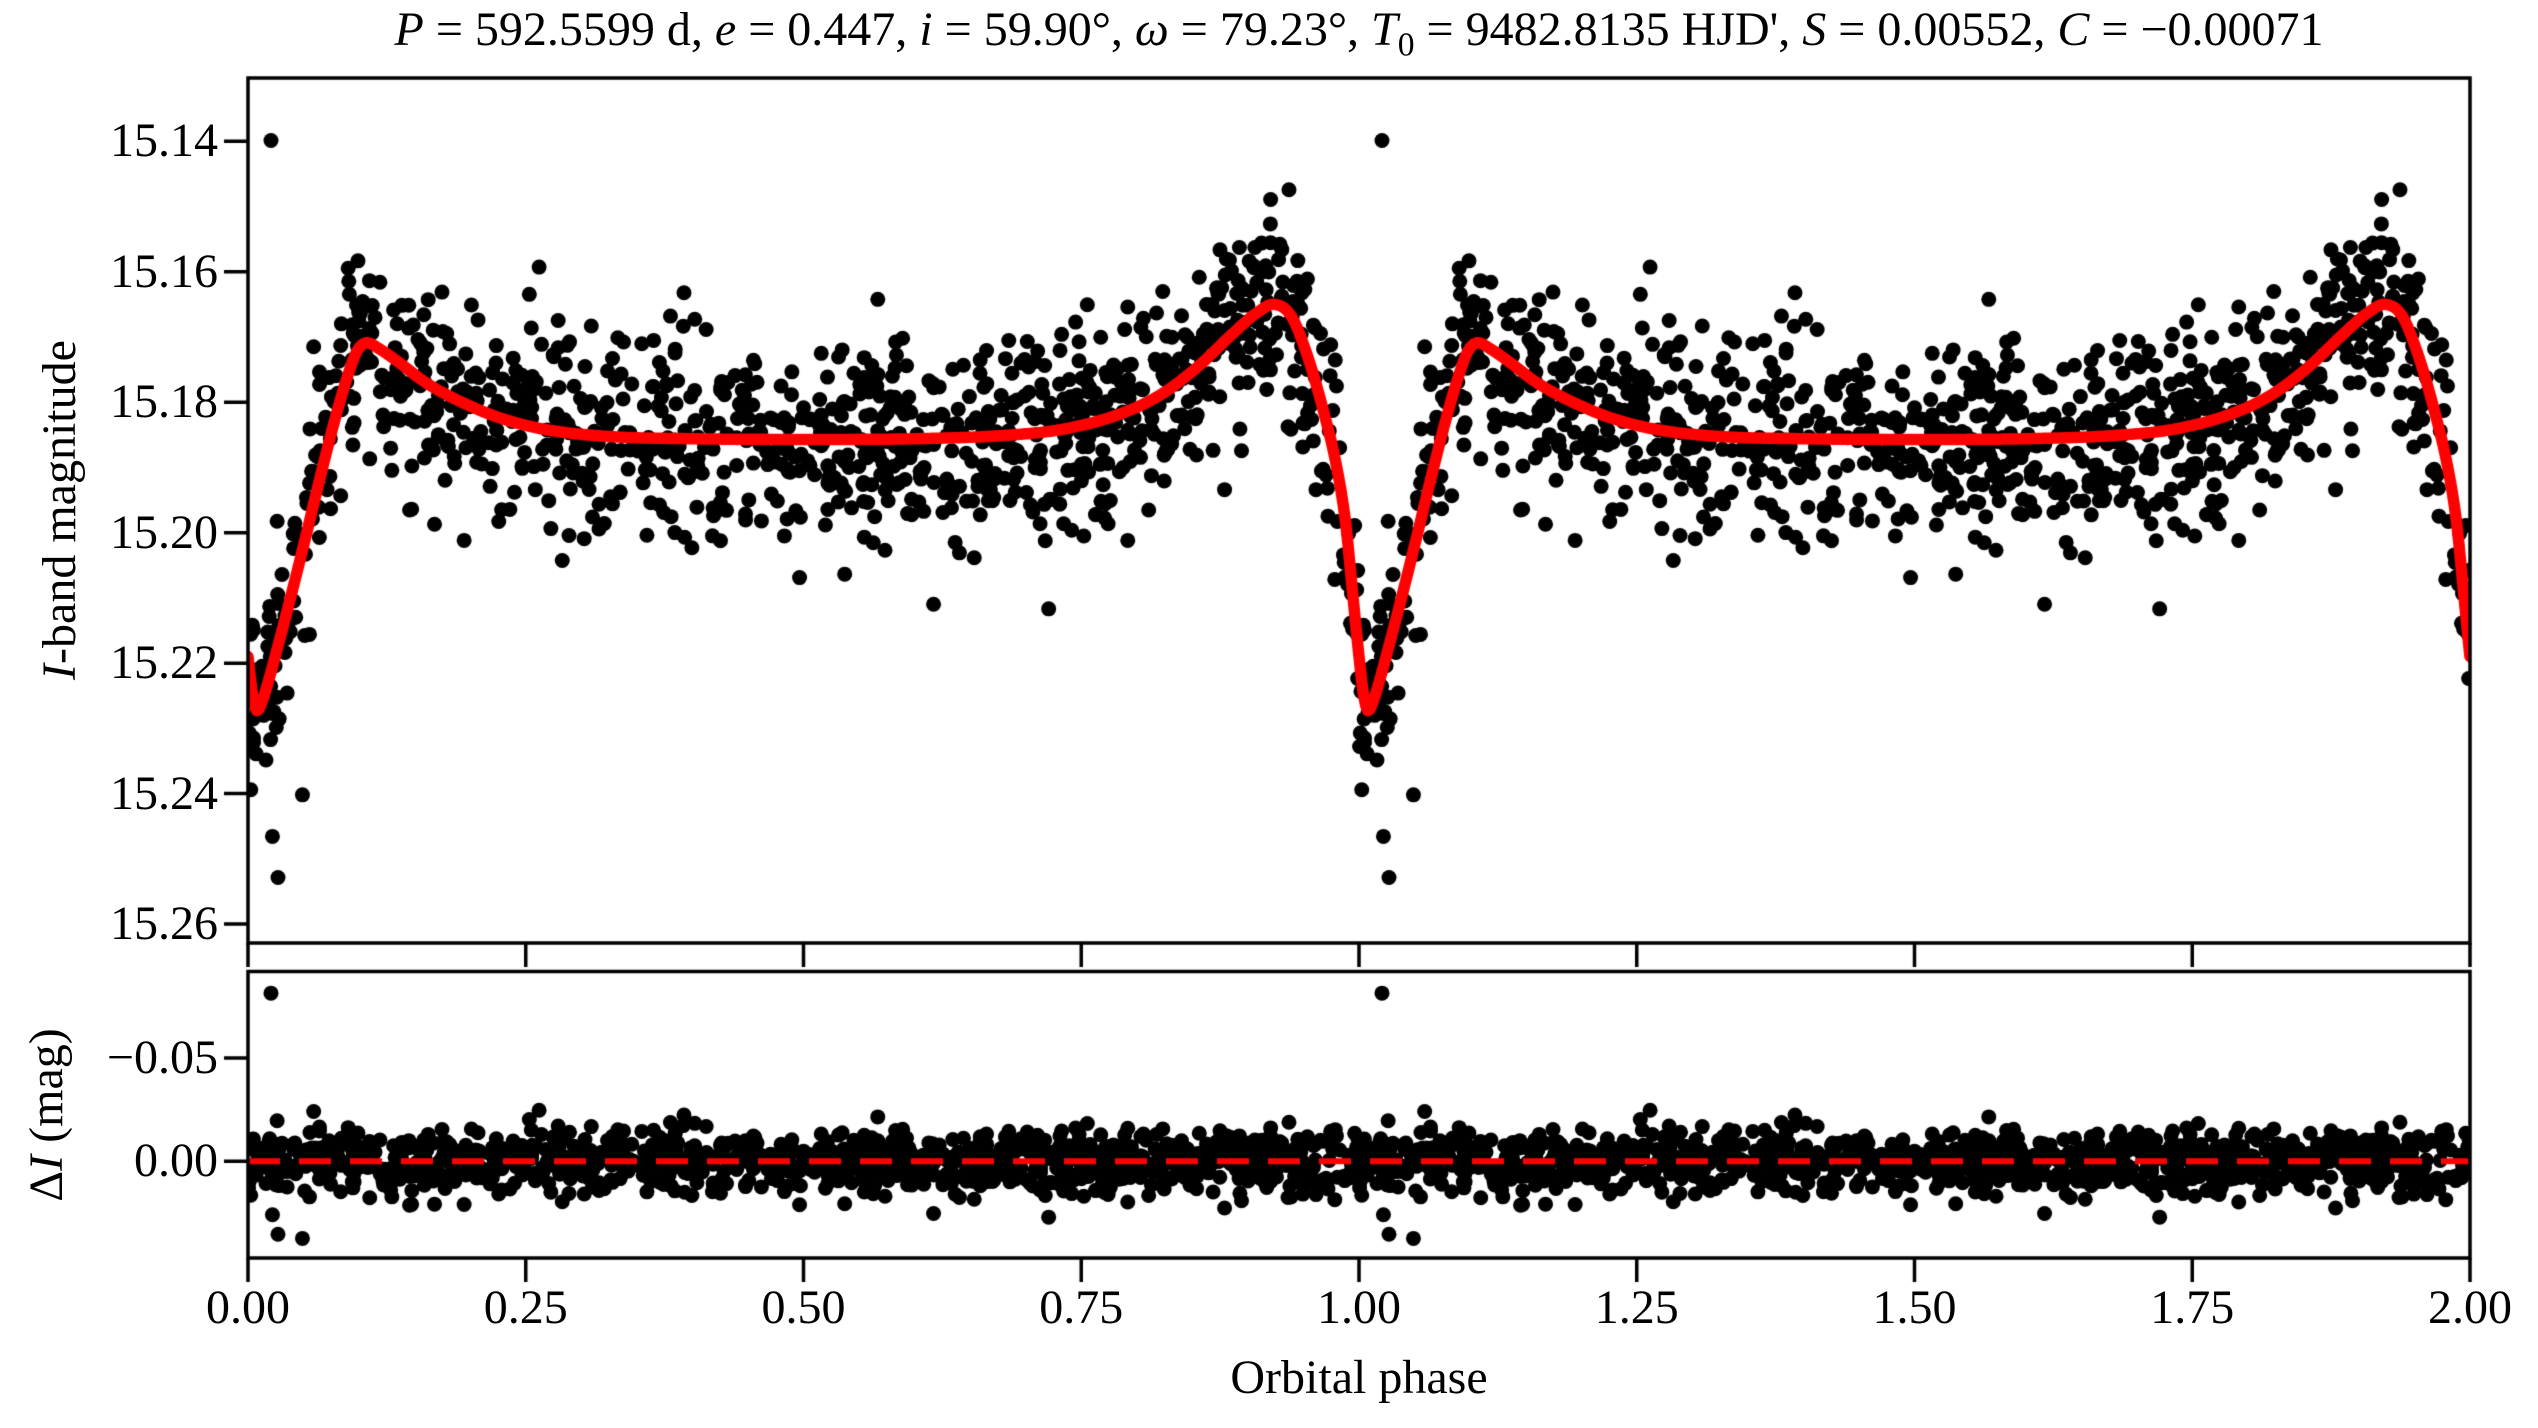 This screenshot has width=2538, height=1428. What do you see at coordinates (1636, 1307) in the screenshot?
I see `x-tick-label: 1.25` at bounding box center [1636, 1307].